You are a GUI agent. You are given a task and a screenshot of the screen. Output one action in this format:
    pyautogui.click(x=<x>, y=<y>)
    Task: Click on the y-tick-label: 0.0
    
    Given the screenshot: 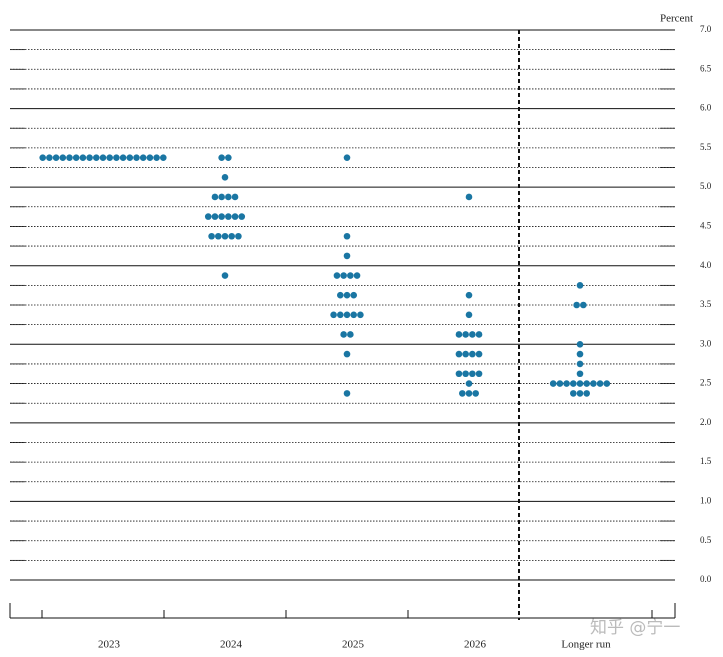 What is the action you would take?
    pyautogui.click(x=706, y=579)
    